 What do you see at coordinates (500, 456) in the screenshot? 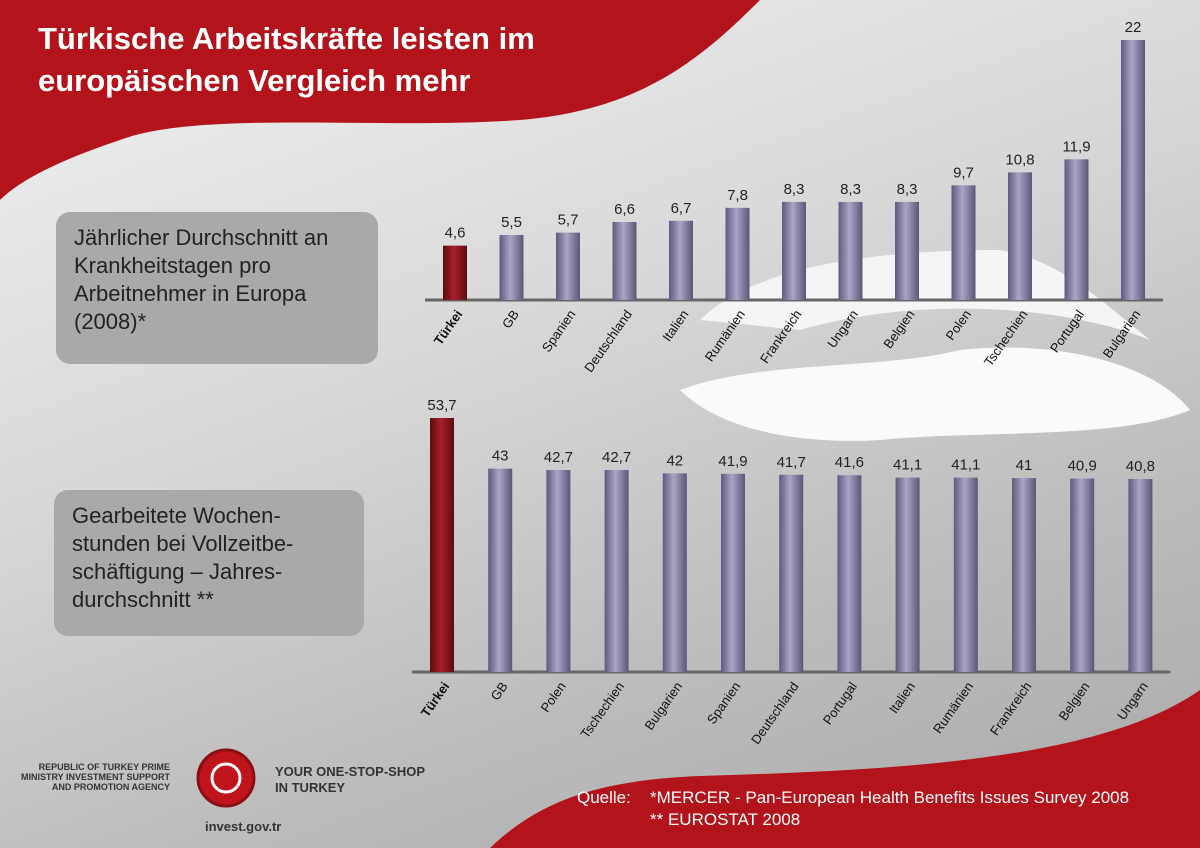
I see `data-label: 43` at bounding box center [500, 456].